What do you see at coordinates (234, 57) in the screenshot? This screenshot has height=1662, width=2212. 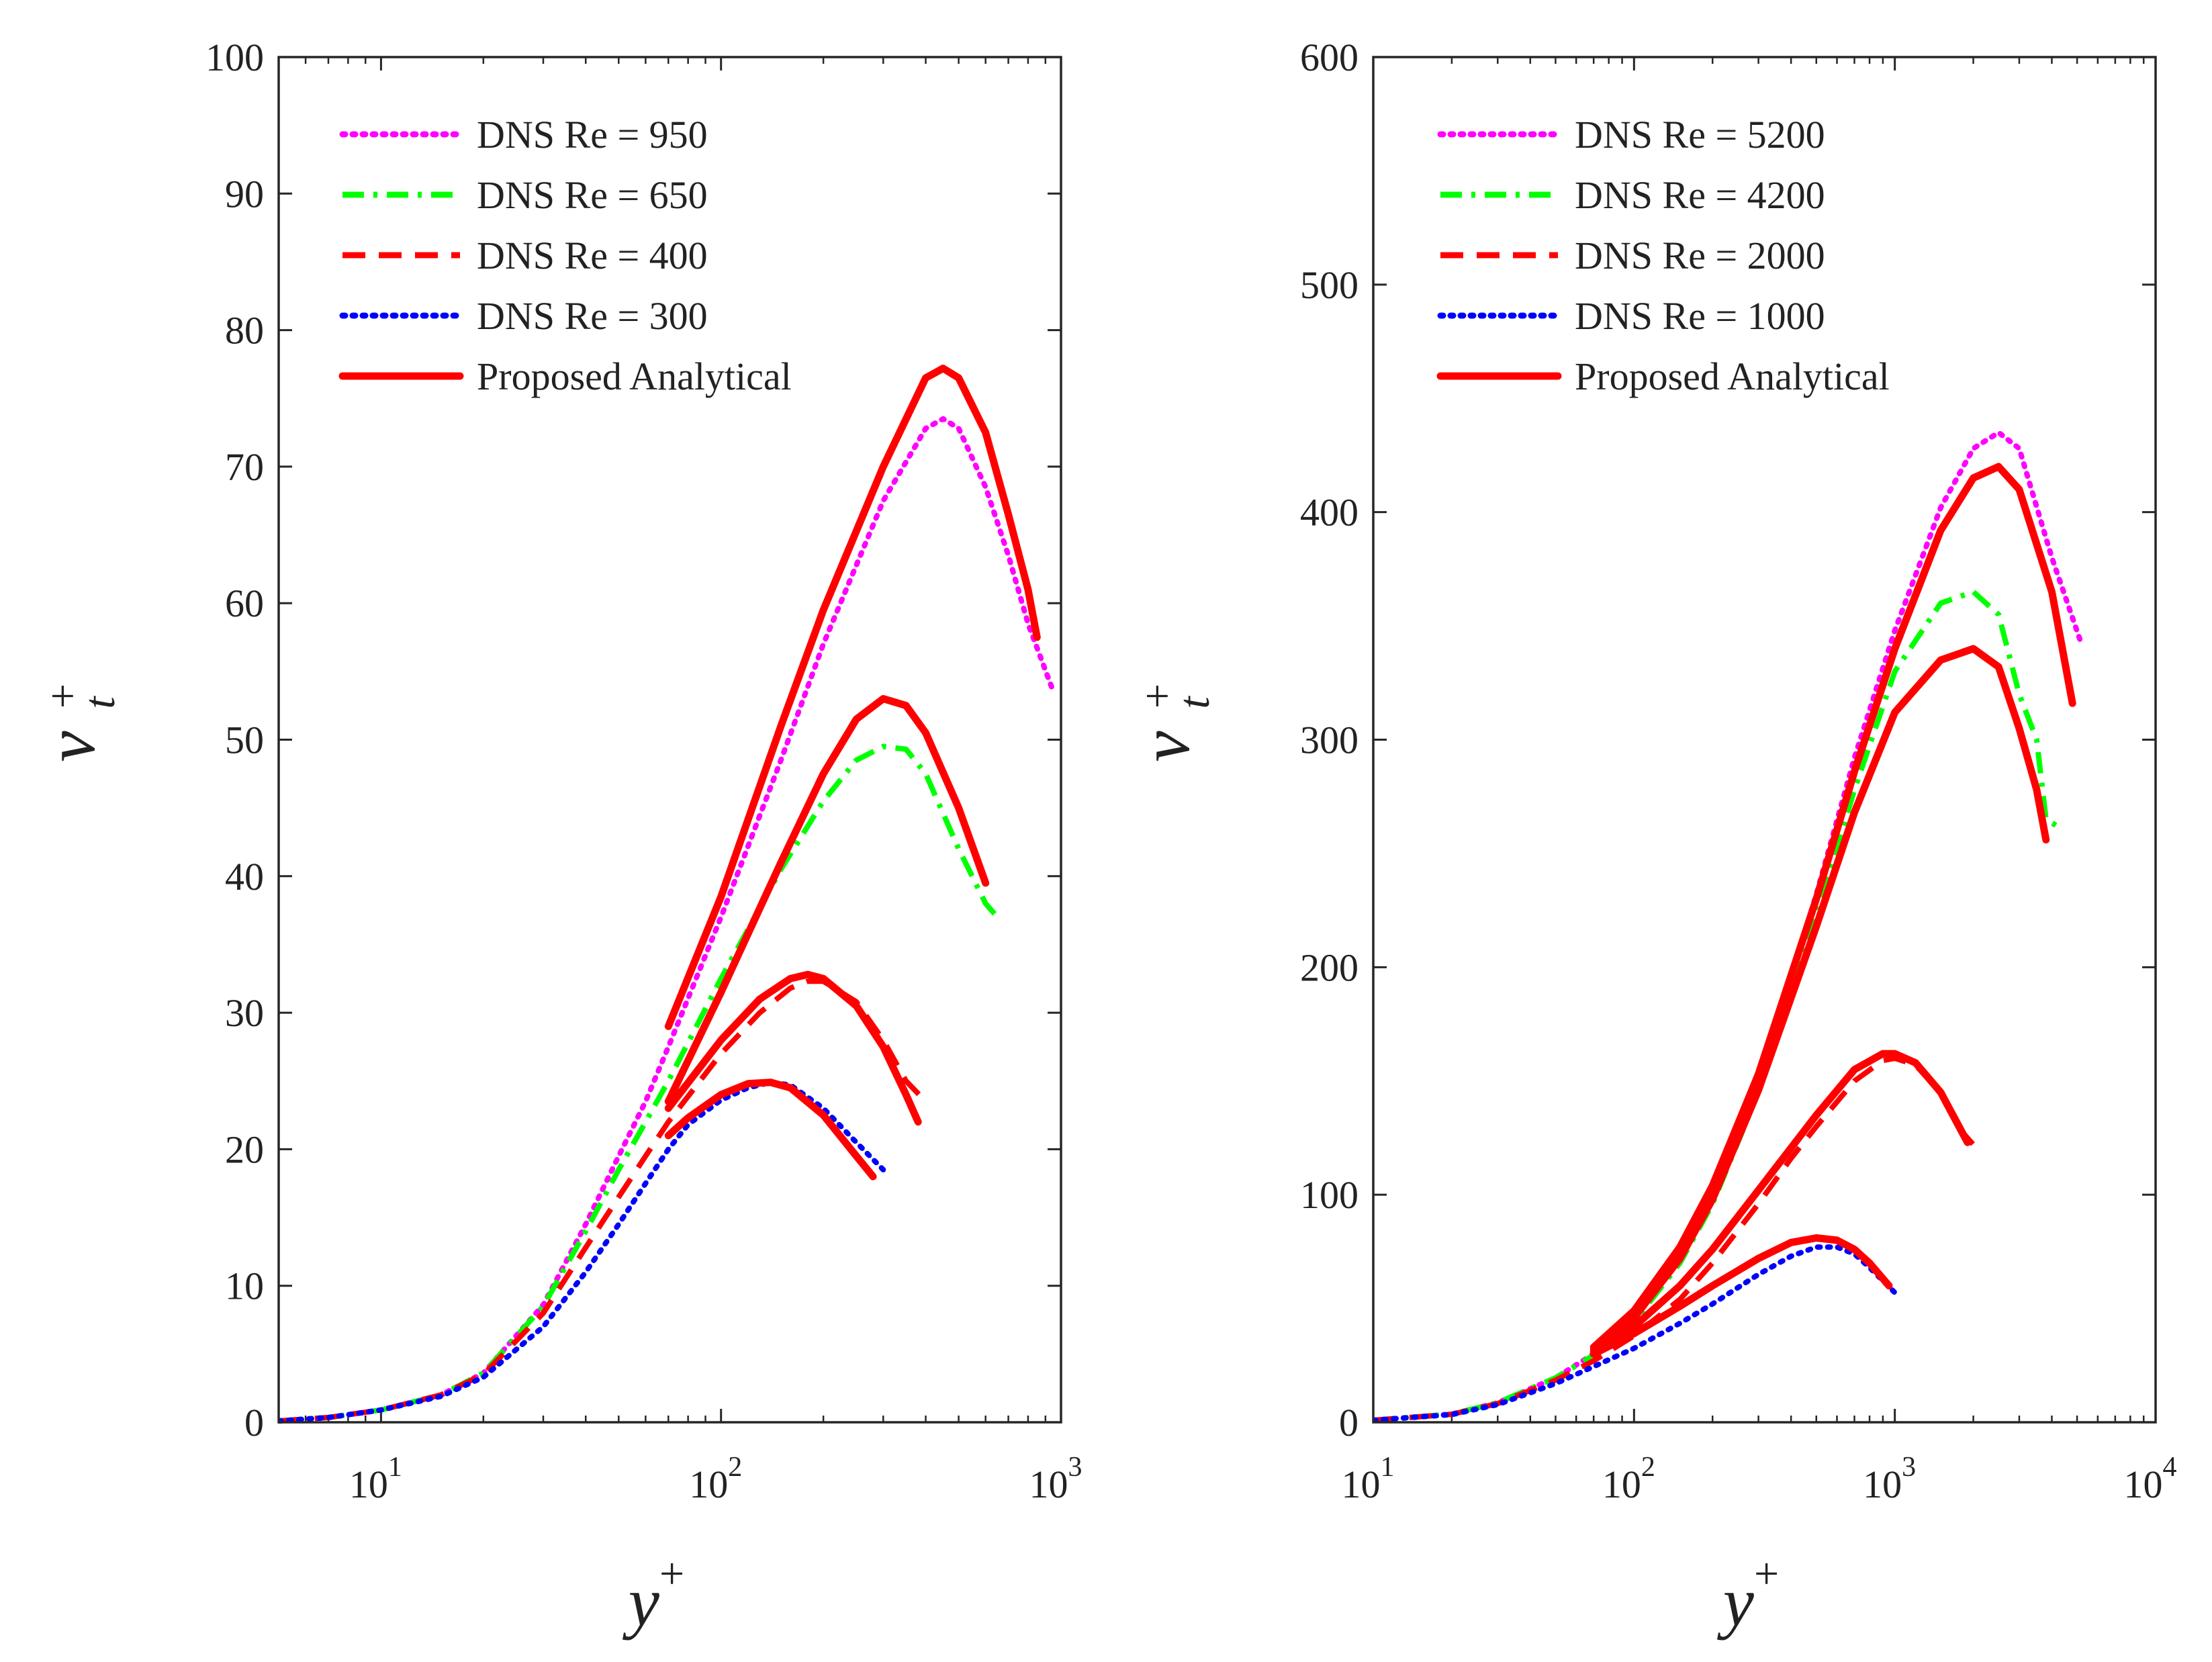 I see `left-ytick-label: 100` at bounding box center [234, 57].